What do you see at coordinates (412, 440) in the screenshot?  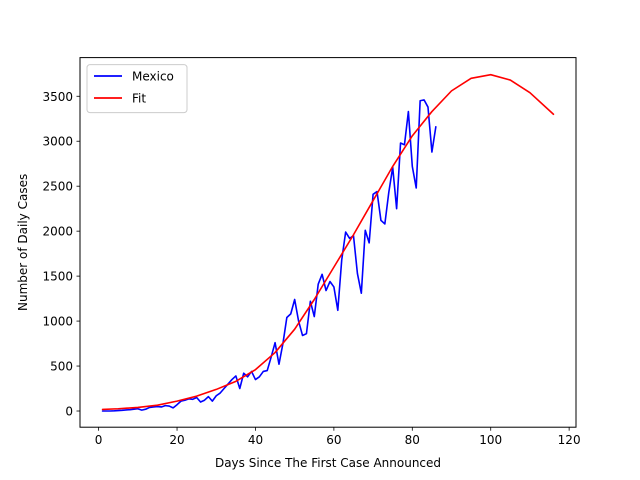 I see `x-tick-label: 80` at bounding box center [412, 440].